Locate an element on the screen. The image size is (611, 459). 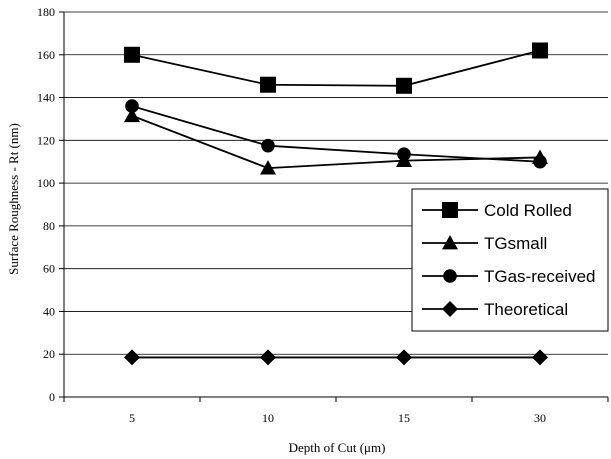
y-tick-label: 0 is located at coordinates (52, 397).